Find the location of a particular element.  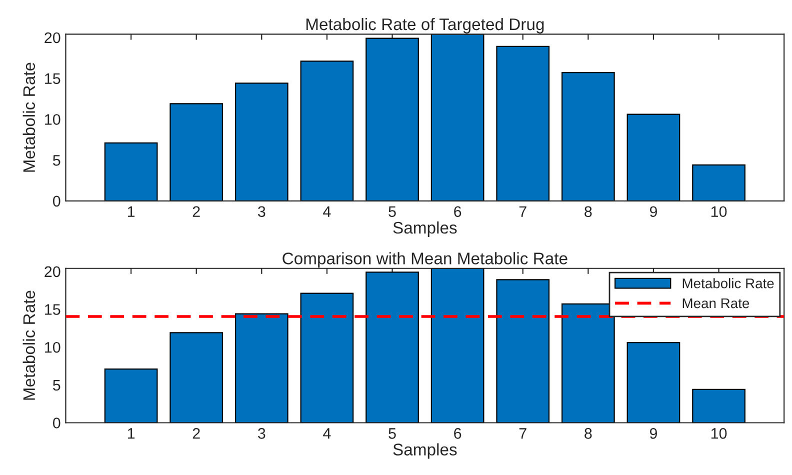

legend-label: Metabolic Rate is located at coordinates (728, 283).